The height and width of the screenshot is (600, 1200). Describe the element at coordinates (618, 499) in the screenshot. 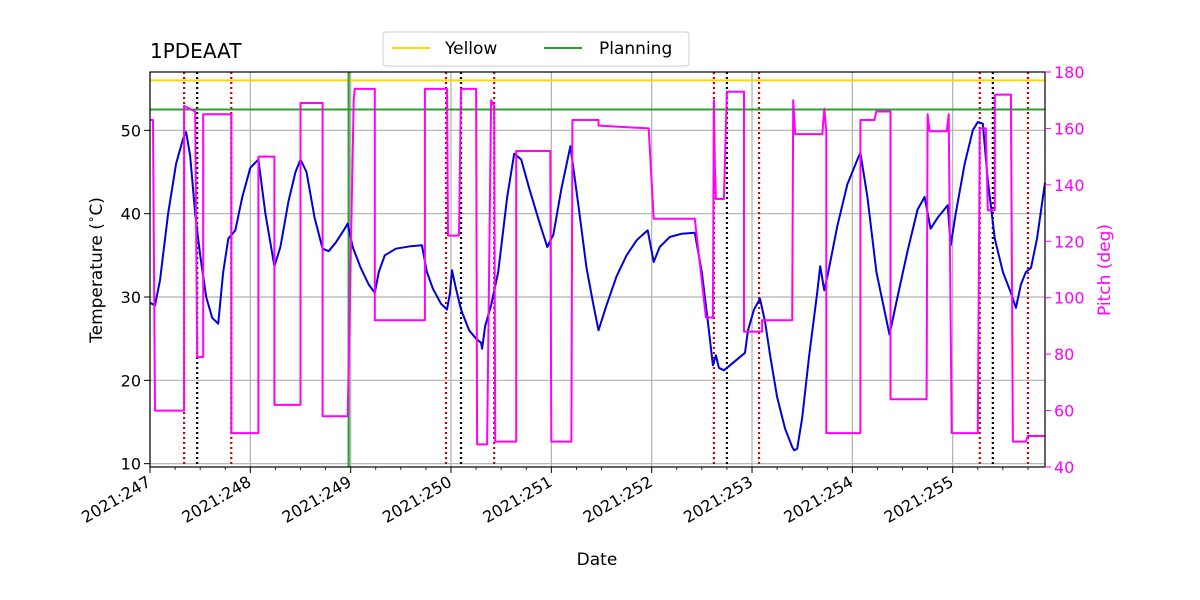

I see `x-tick-label: 2021:252` at that location.